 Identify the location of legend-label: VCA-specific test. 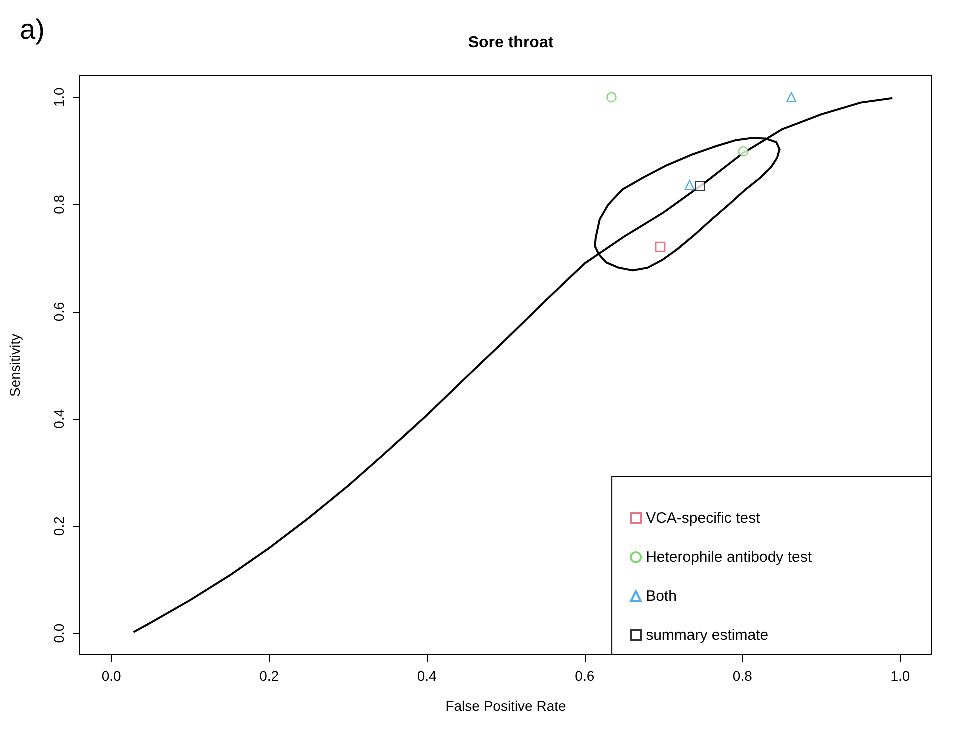
(704, 518).